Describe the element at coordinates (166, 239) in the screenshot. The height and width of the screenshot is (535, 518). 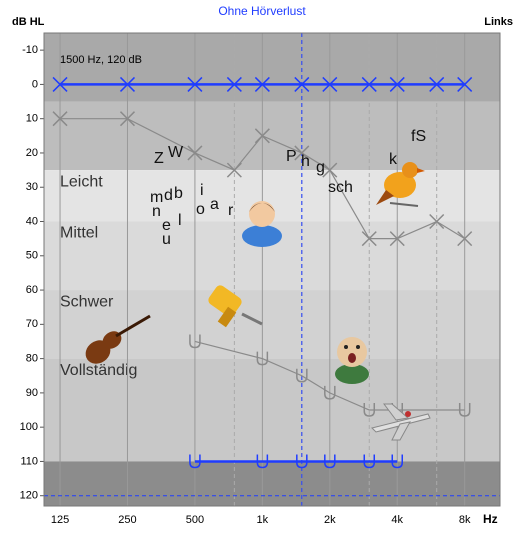
I see `phoneme: u` at that location.